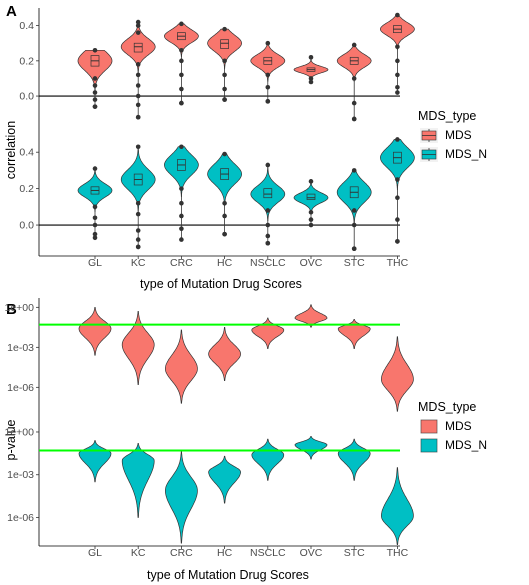 This screenshot has width=529, height=585. What do you see at coordinates (429, 426) in the screenshot?
I see `legend-key-swatch` at bounding box center [429, 426].